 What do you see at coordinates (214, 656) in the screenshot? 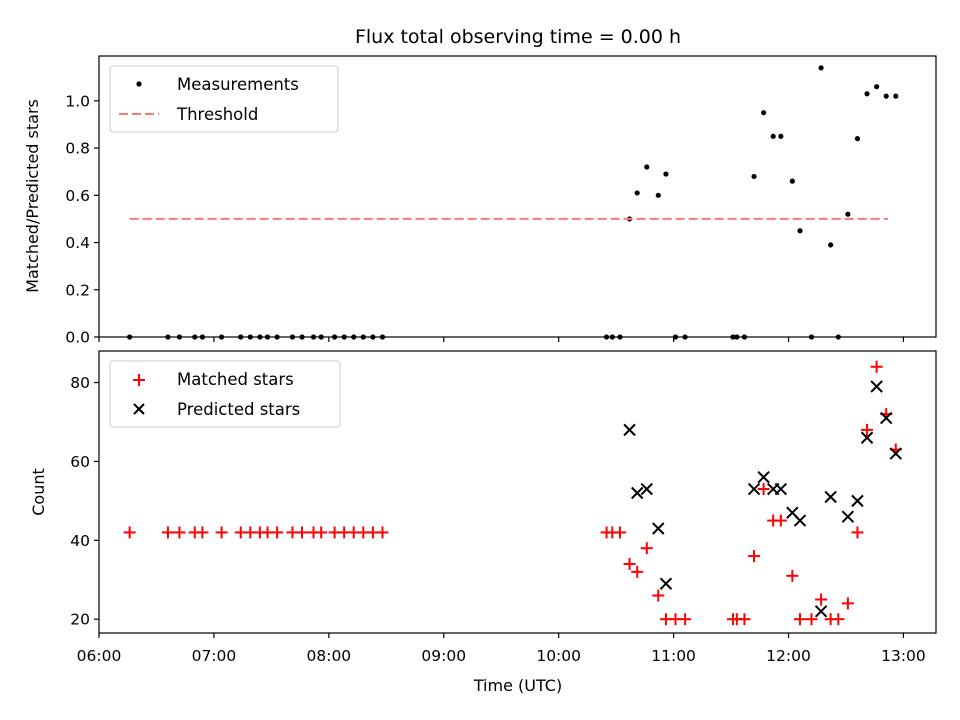
I see `x-tick-label: 07:00` at bounding box center [214, 656].